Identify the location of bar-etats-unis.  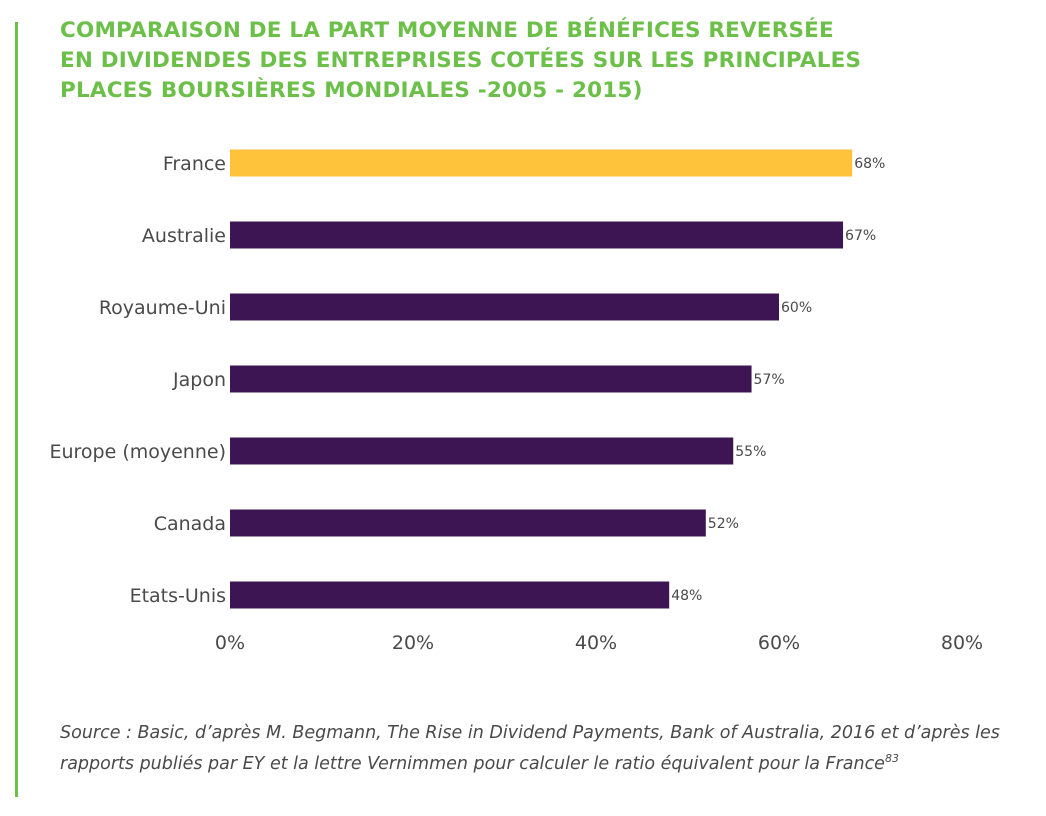
(450, 595).